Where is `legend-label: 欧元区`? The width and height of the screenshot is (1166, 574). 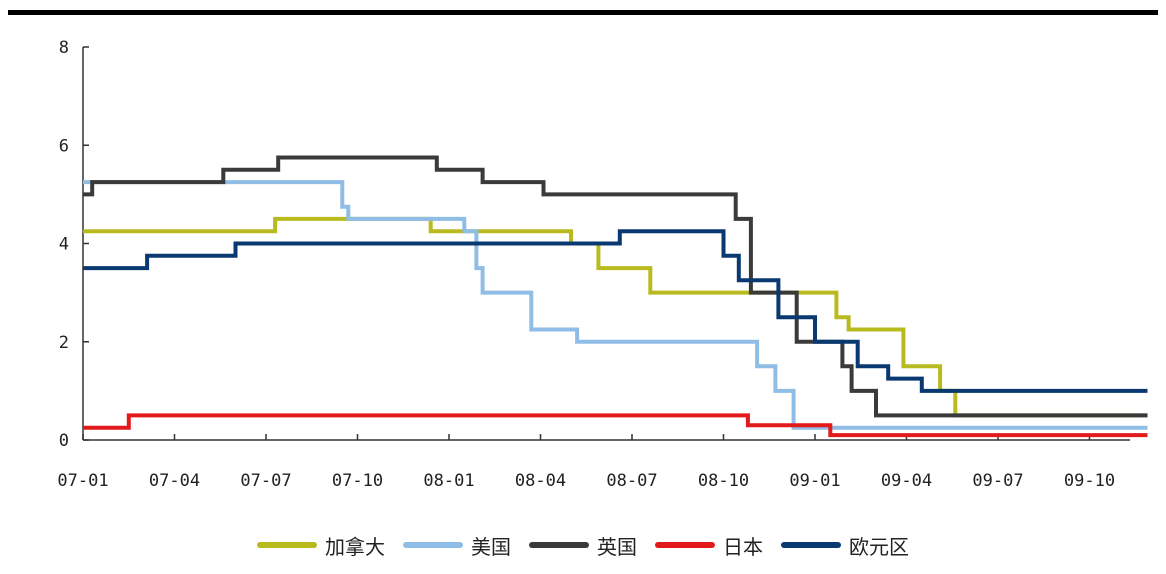
legend-label: 欧元区 is located at coordinates (879, 546).